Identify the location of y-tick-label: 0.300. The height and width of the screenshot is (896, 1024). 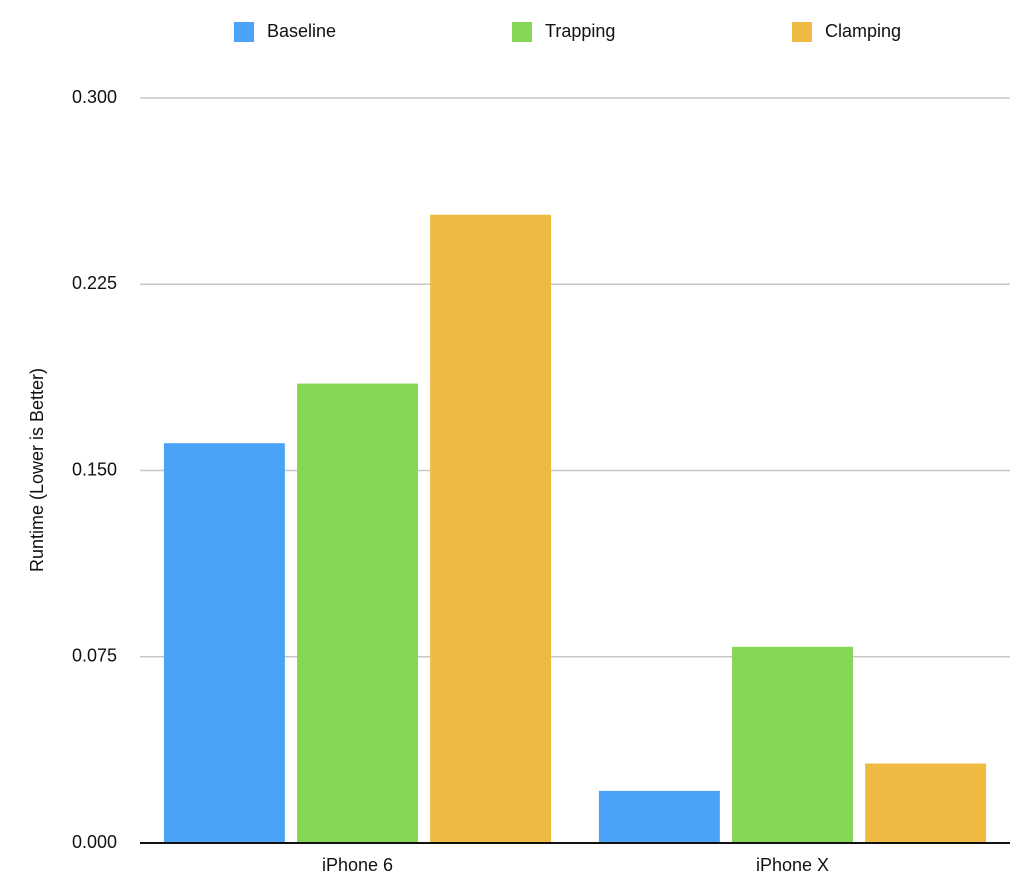
(94, 97).